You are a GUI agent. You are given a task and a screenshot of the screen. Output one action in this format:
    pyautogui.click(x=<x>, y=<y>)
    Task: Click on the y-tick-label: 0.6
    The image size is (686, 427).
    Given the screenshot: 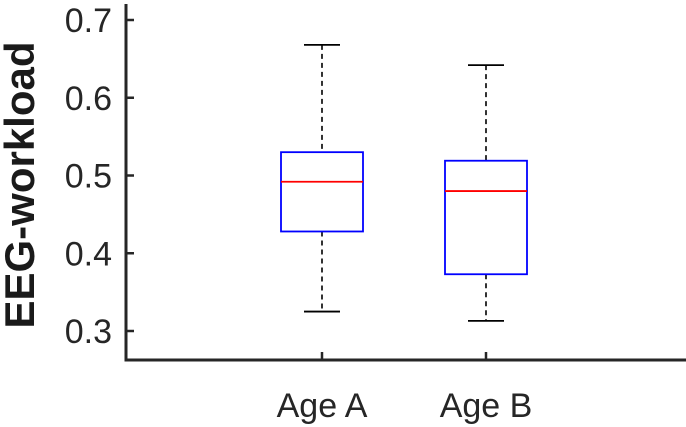 What is the action you would take?
    pyautogui.click(x=88, y=99)
    